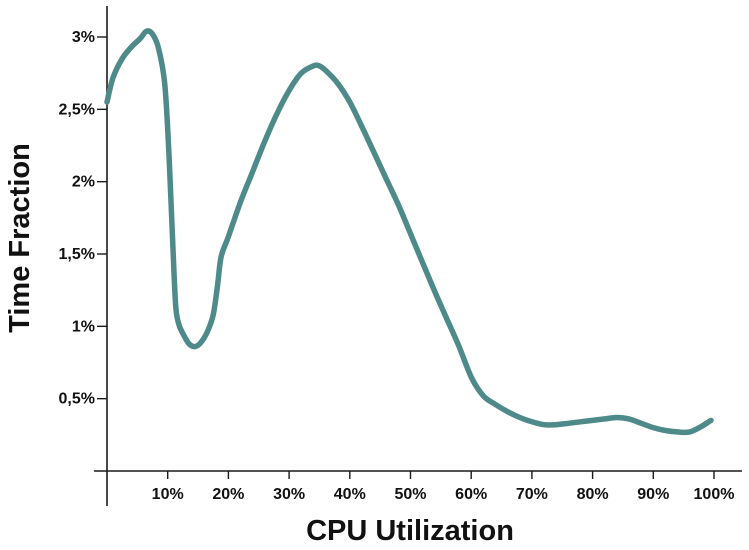  What do you see at coordinates (350, 494) in the screenshot?
I see `x-tick-label: 40%` at bounding box center [350, 494].